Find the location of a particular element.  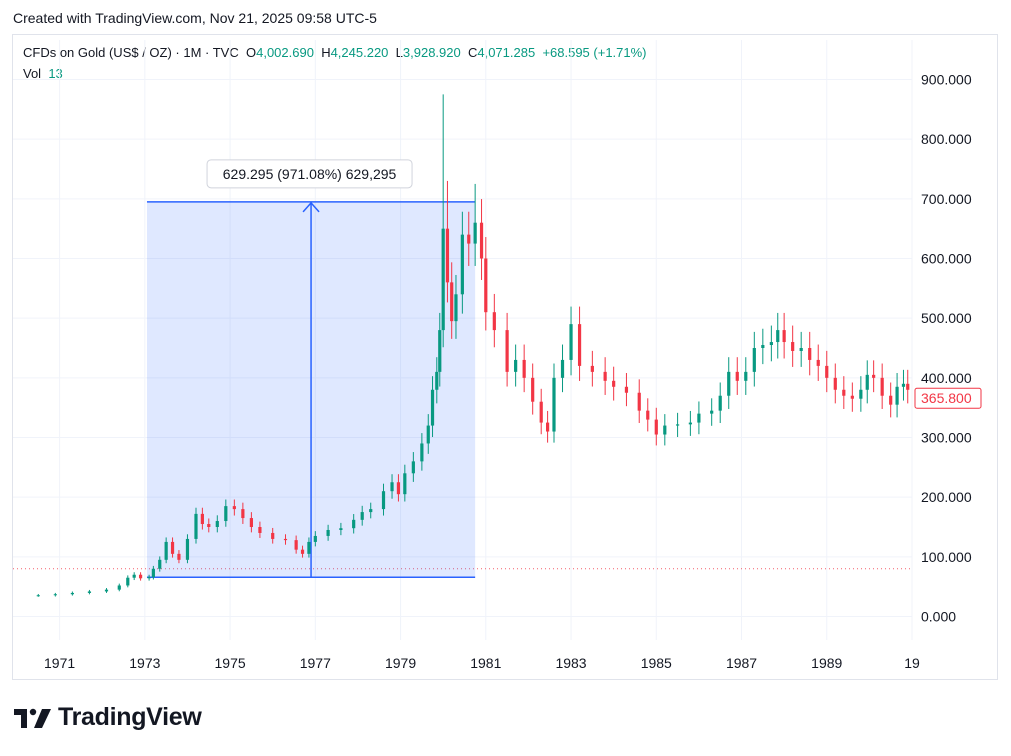

y-tick-label: 0.000 is located at coordinates (938, 617).